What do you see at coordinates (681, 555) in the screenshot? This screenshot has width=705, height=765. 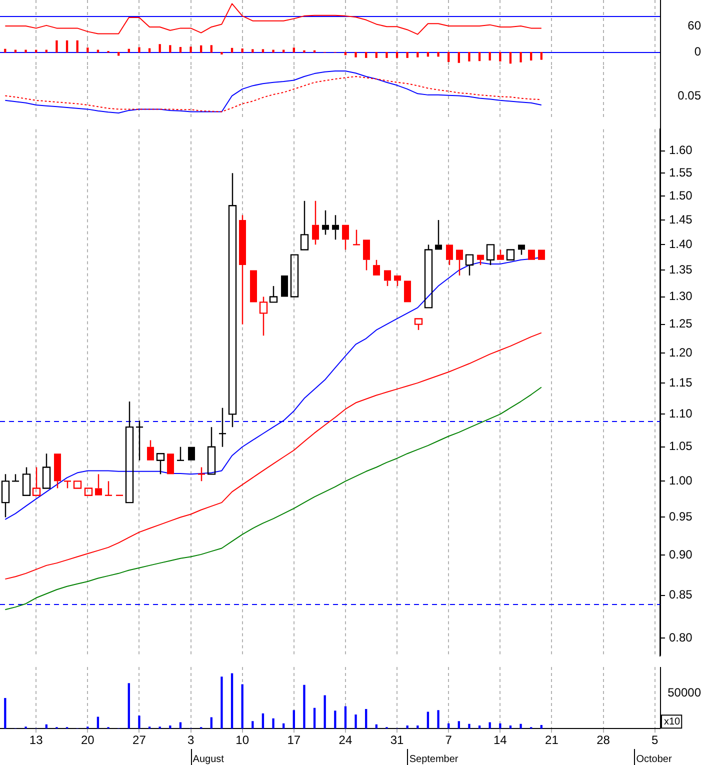 I see `y-tick-label: 0.90` at bounding box center [681, 555].